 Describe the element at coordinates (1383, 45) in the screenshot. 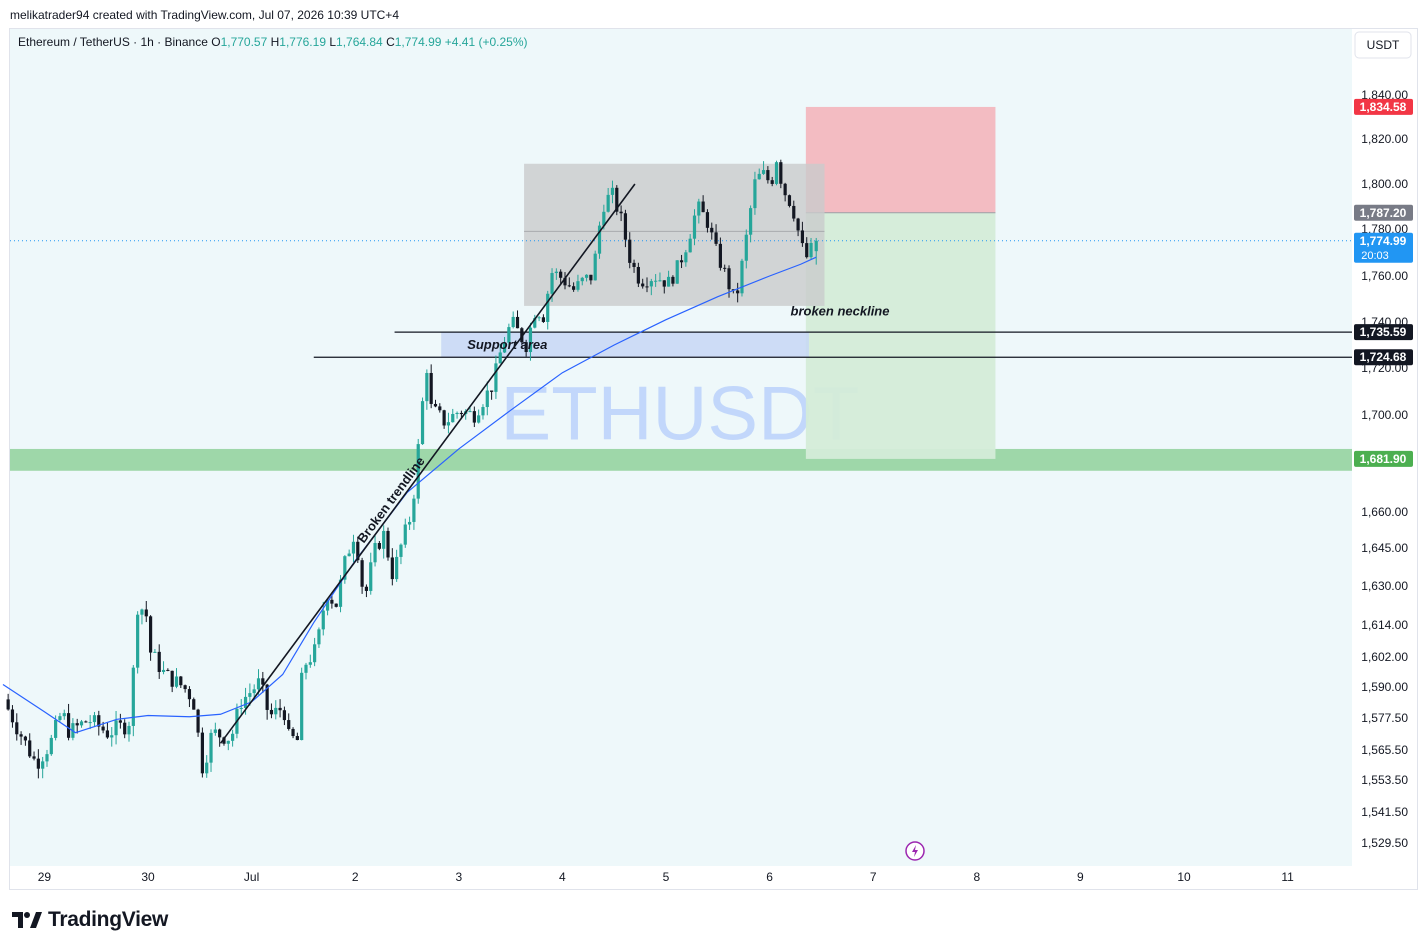

I see `currency-button` at that location.